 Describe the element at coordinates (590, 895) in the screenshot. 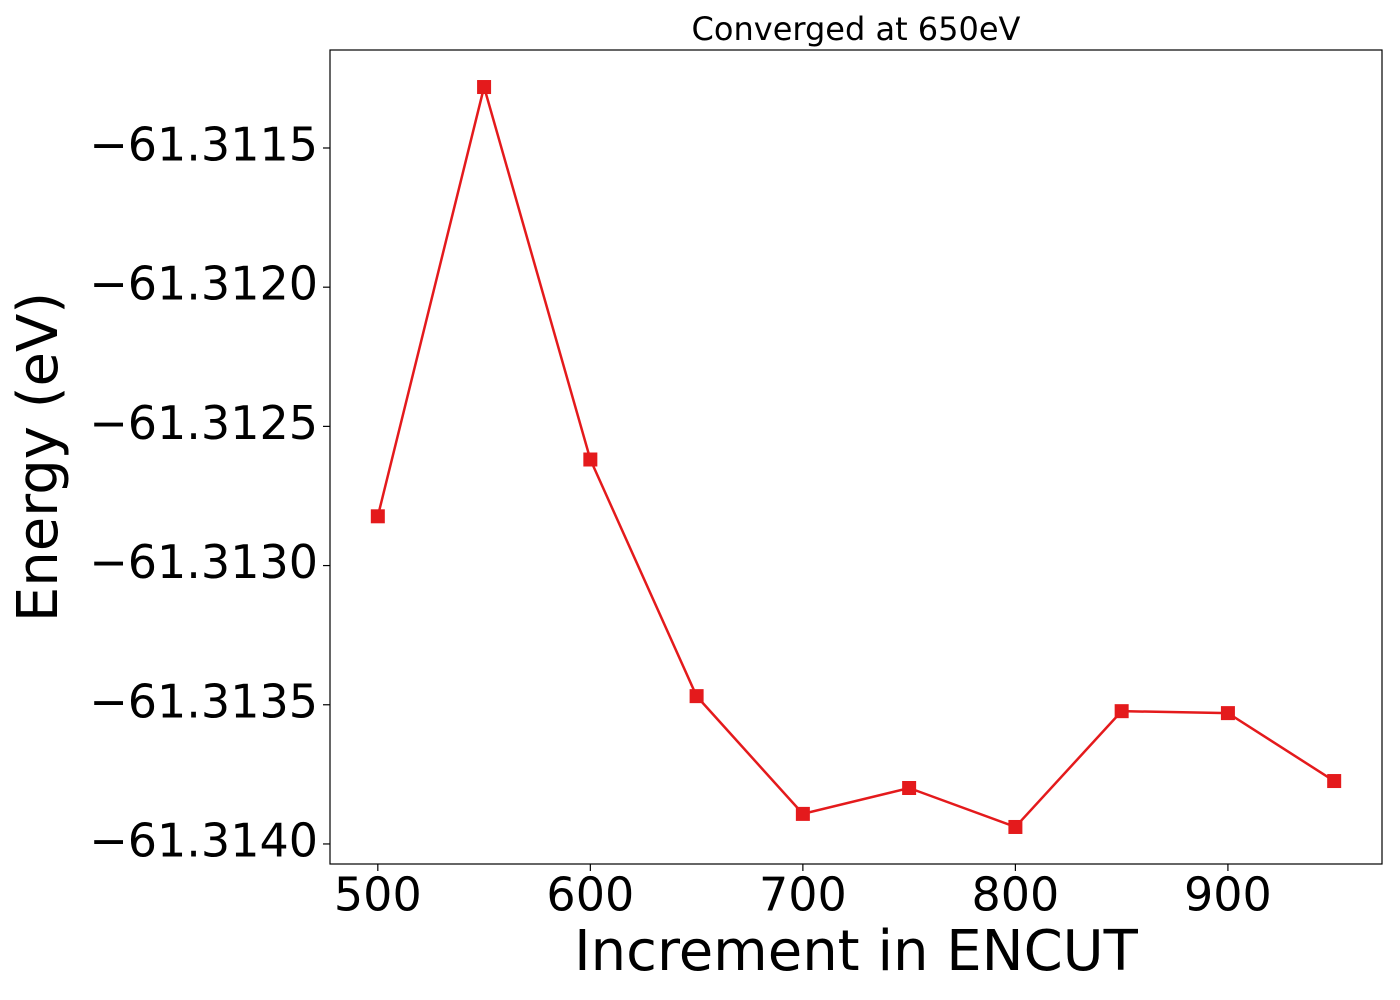

I see `x-tick-label: 600` at that location.